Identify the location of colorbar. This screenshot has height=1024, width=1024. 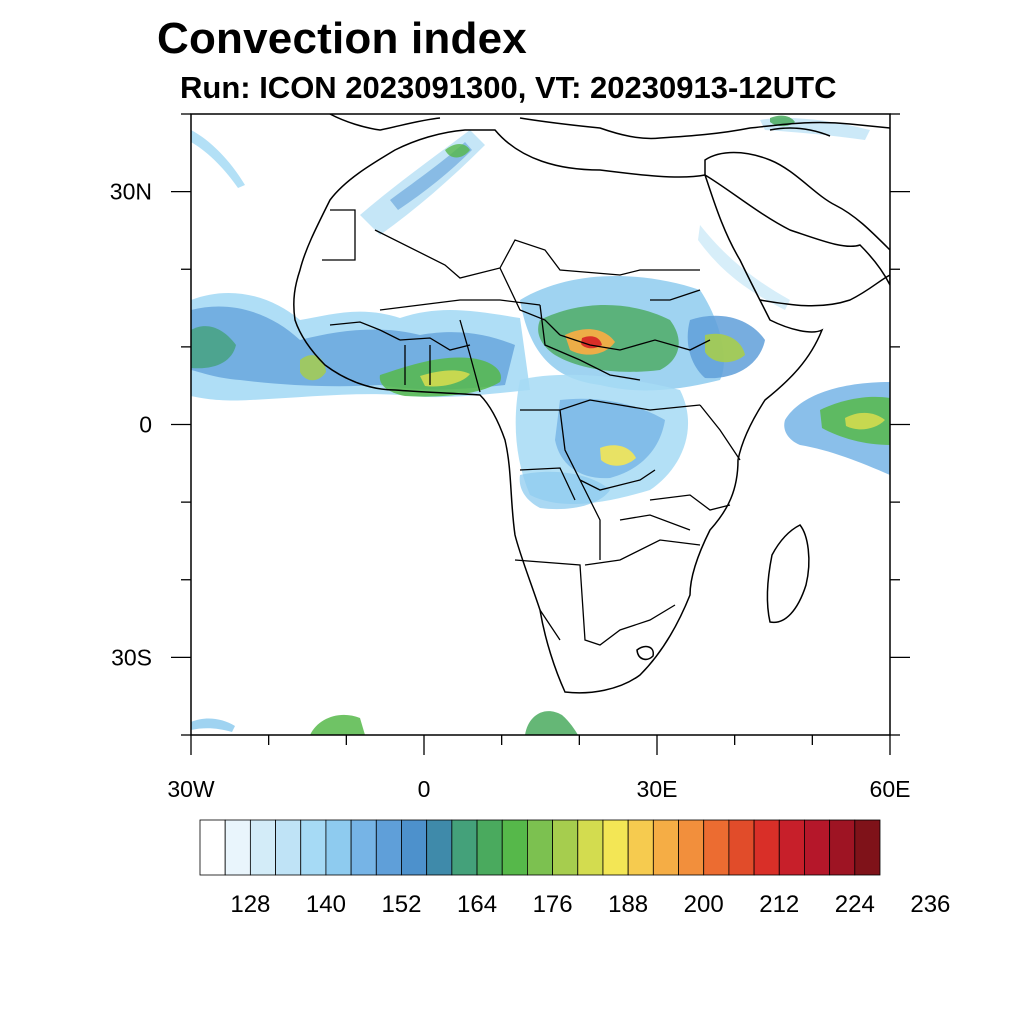
(540, 847).